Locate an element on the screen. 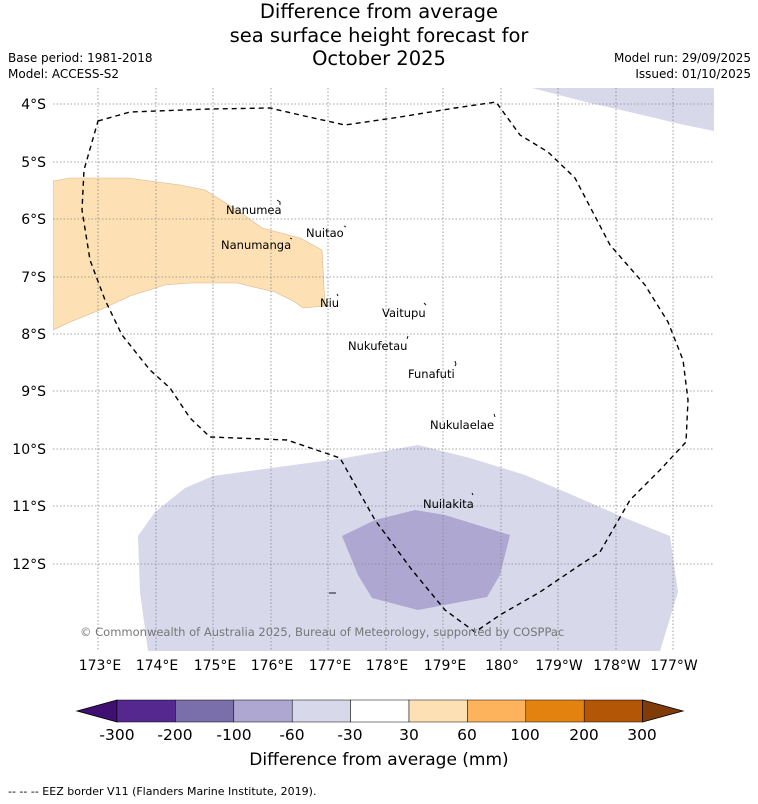  lon-label-178e: 178°E is located at coordinates (387, 666).